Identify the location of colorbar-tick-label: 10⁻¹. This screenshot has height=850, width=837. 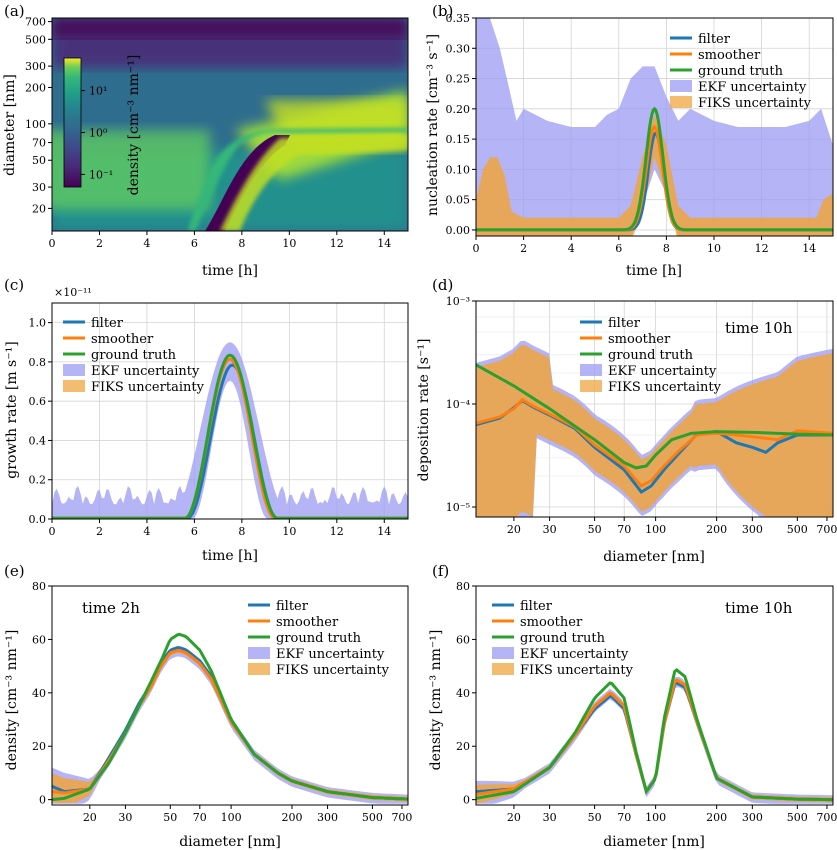
(101, 174).